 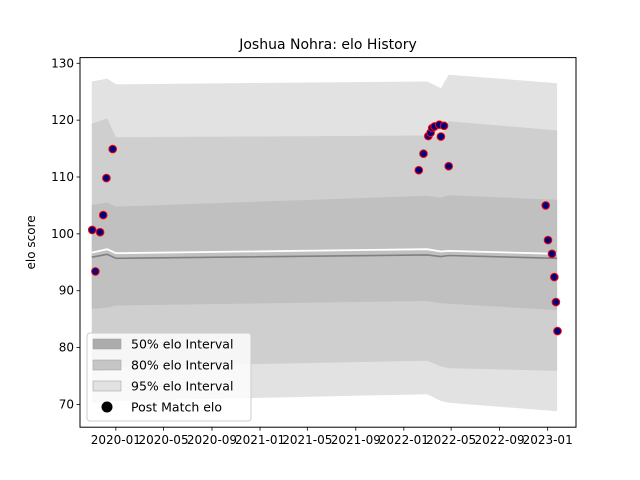 I want to click on legend-frame, so click(x=169, y=377).